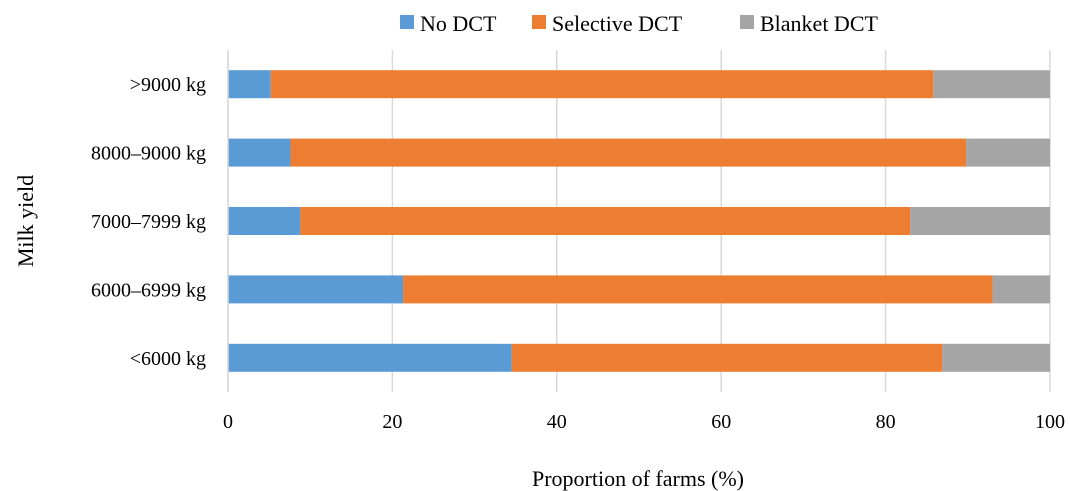 This screenshot has height=491, width=1070. I want to click on legend-label: No DCT, so click(458, 23).